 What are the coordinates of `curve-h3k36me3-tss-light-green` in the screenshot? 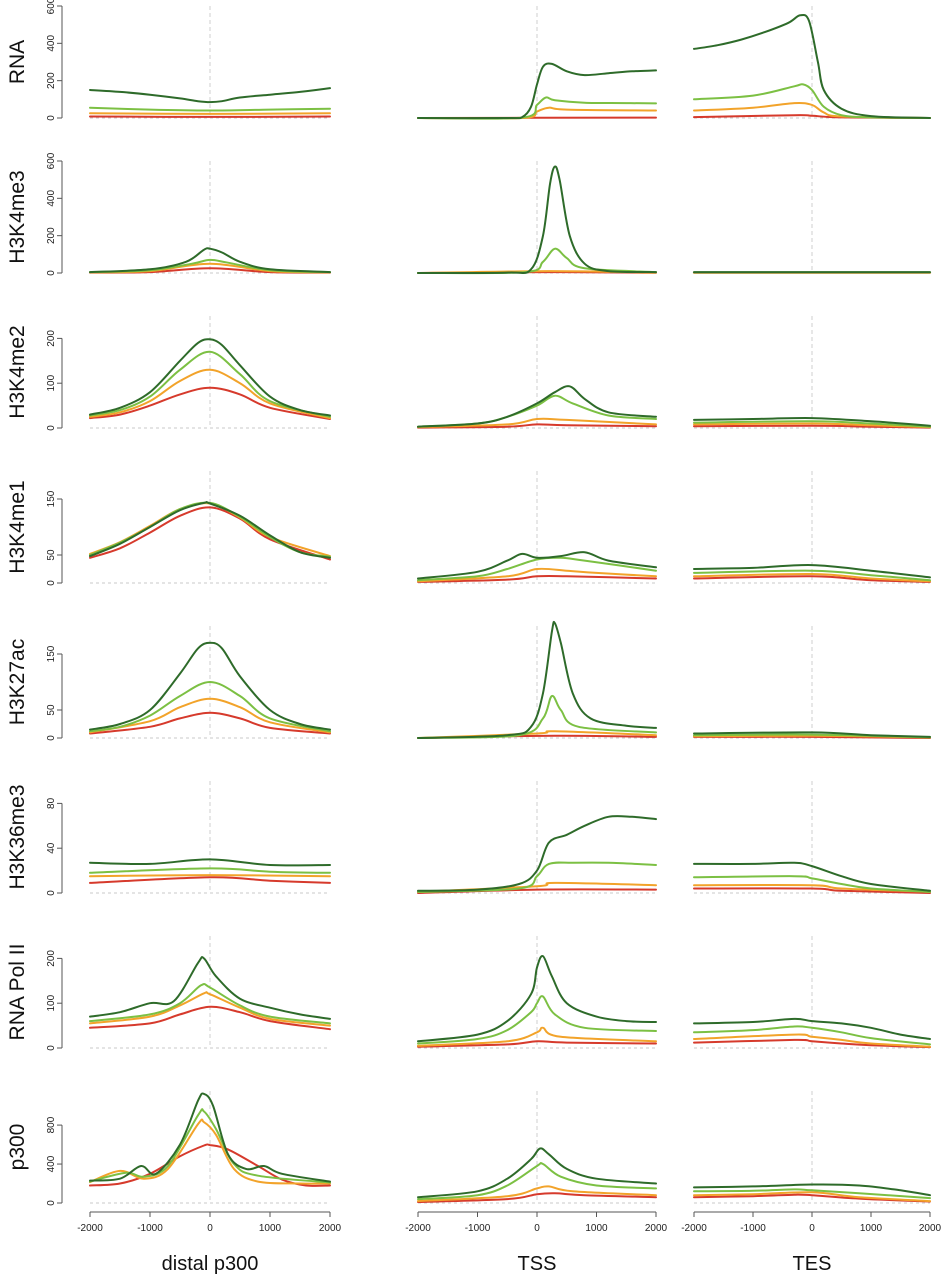 It's located at (537, 877).